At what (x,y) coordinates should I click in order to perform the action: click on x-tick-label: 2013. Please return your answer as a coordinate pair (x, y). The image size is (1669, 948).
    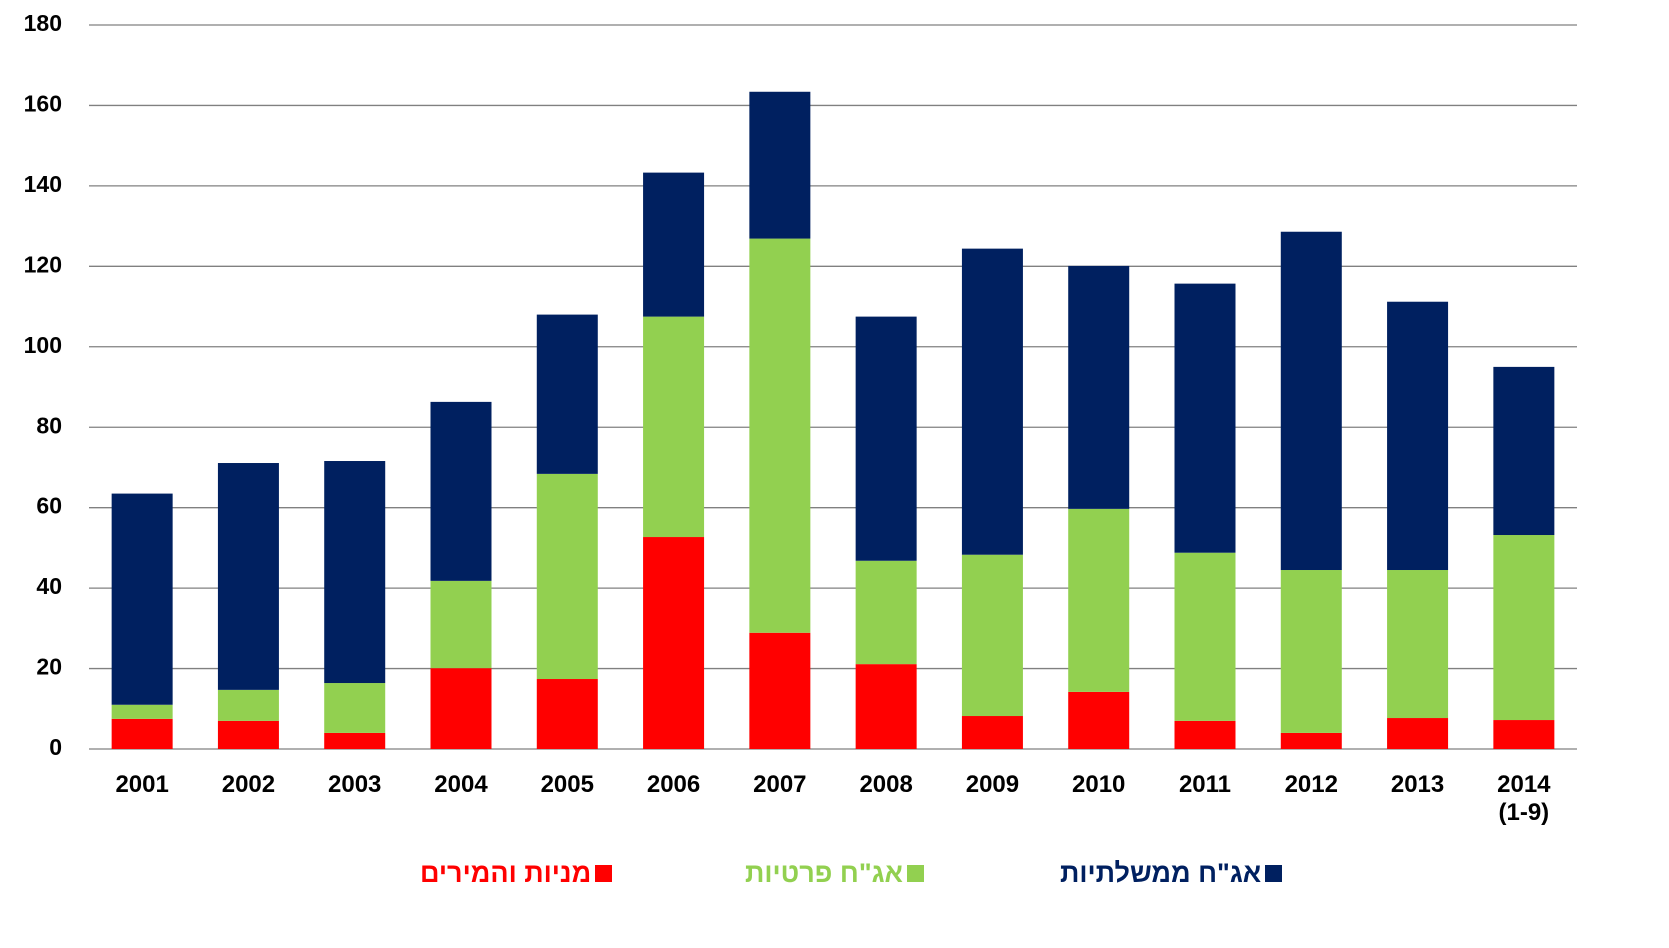
    Looking at the image, I should click on (1417, 784).